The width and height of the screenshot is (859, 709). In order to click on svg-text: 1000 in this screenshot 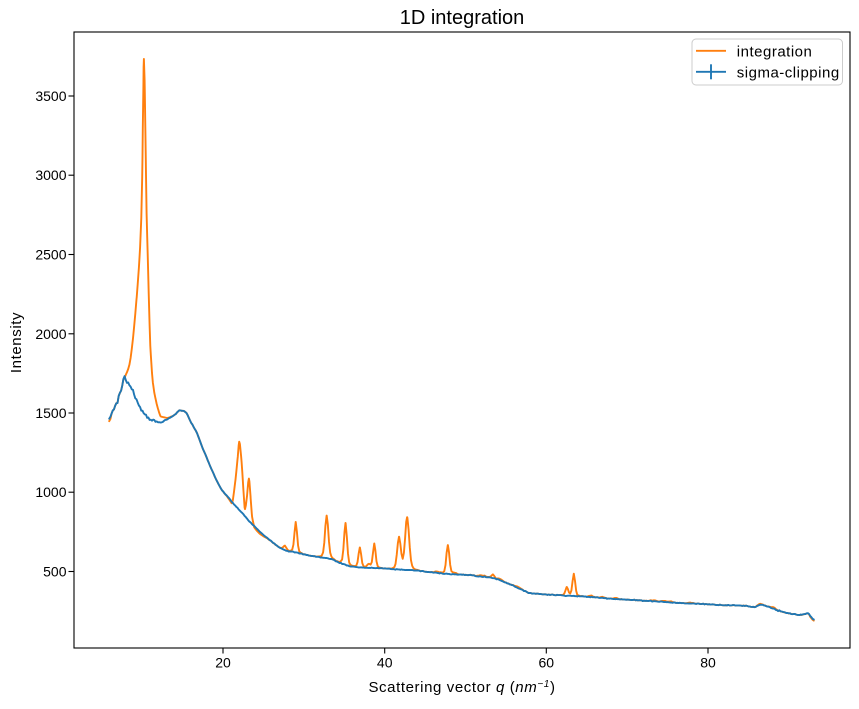, I will do `click(50, 492)`.